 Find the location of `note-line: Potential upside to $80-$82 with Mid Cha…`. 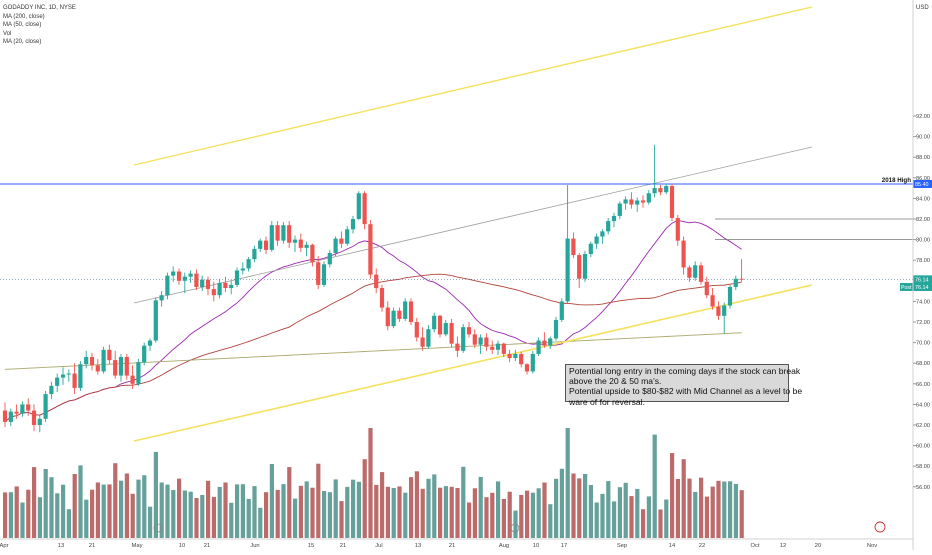

note-line: Potential upside to $80-$82 with Mid Cha… is located at coordinates (686, 391).